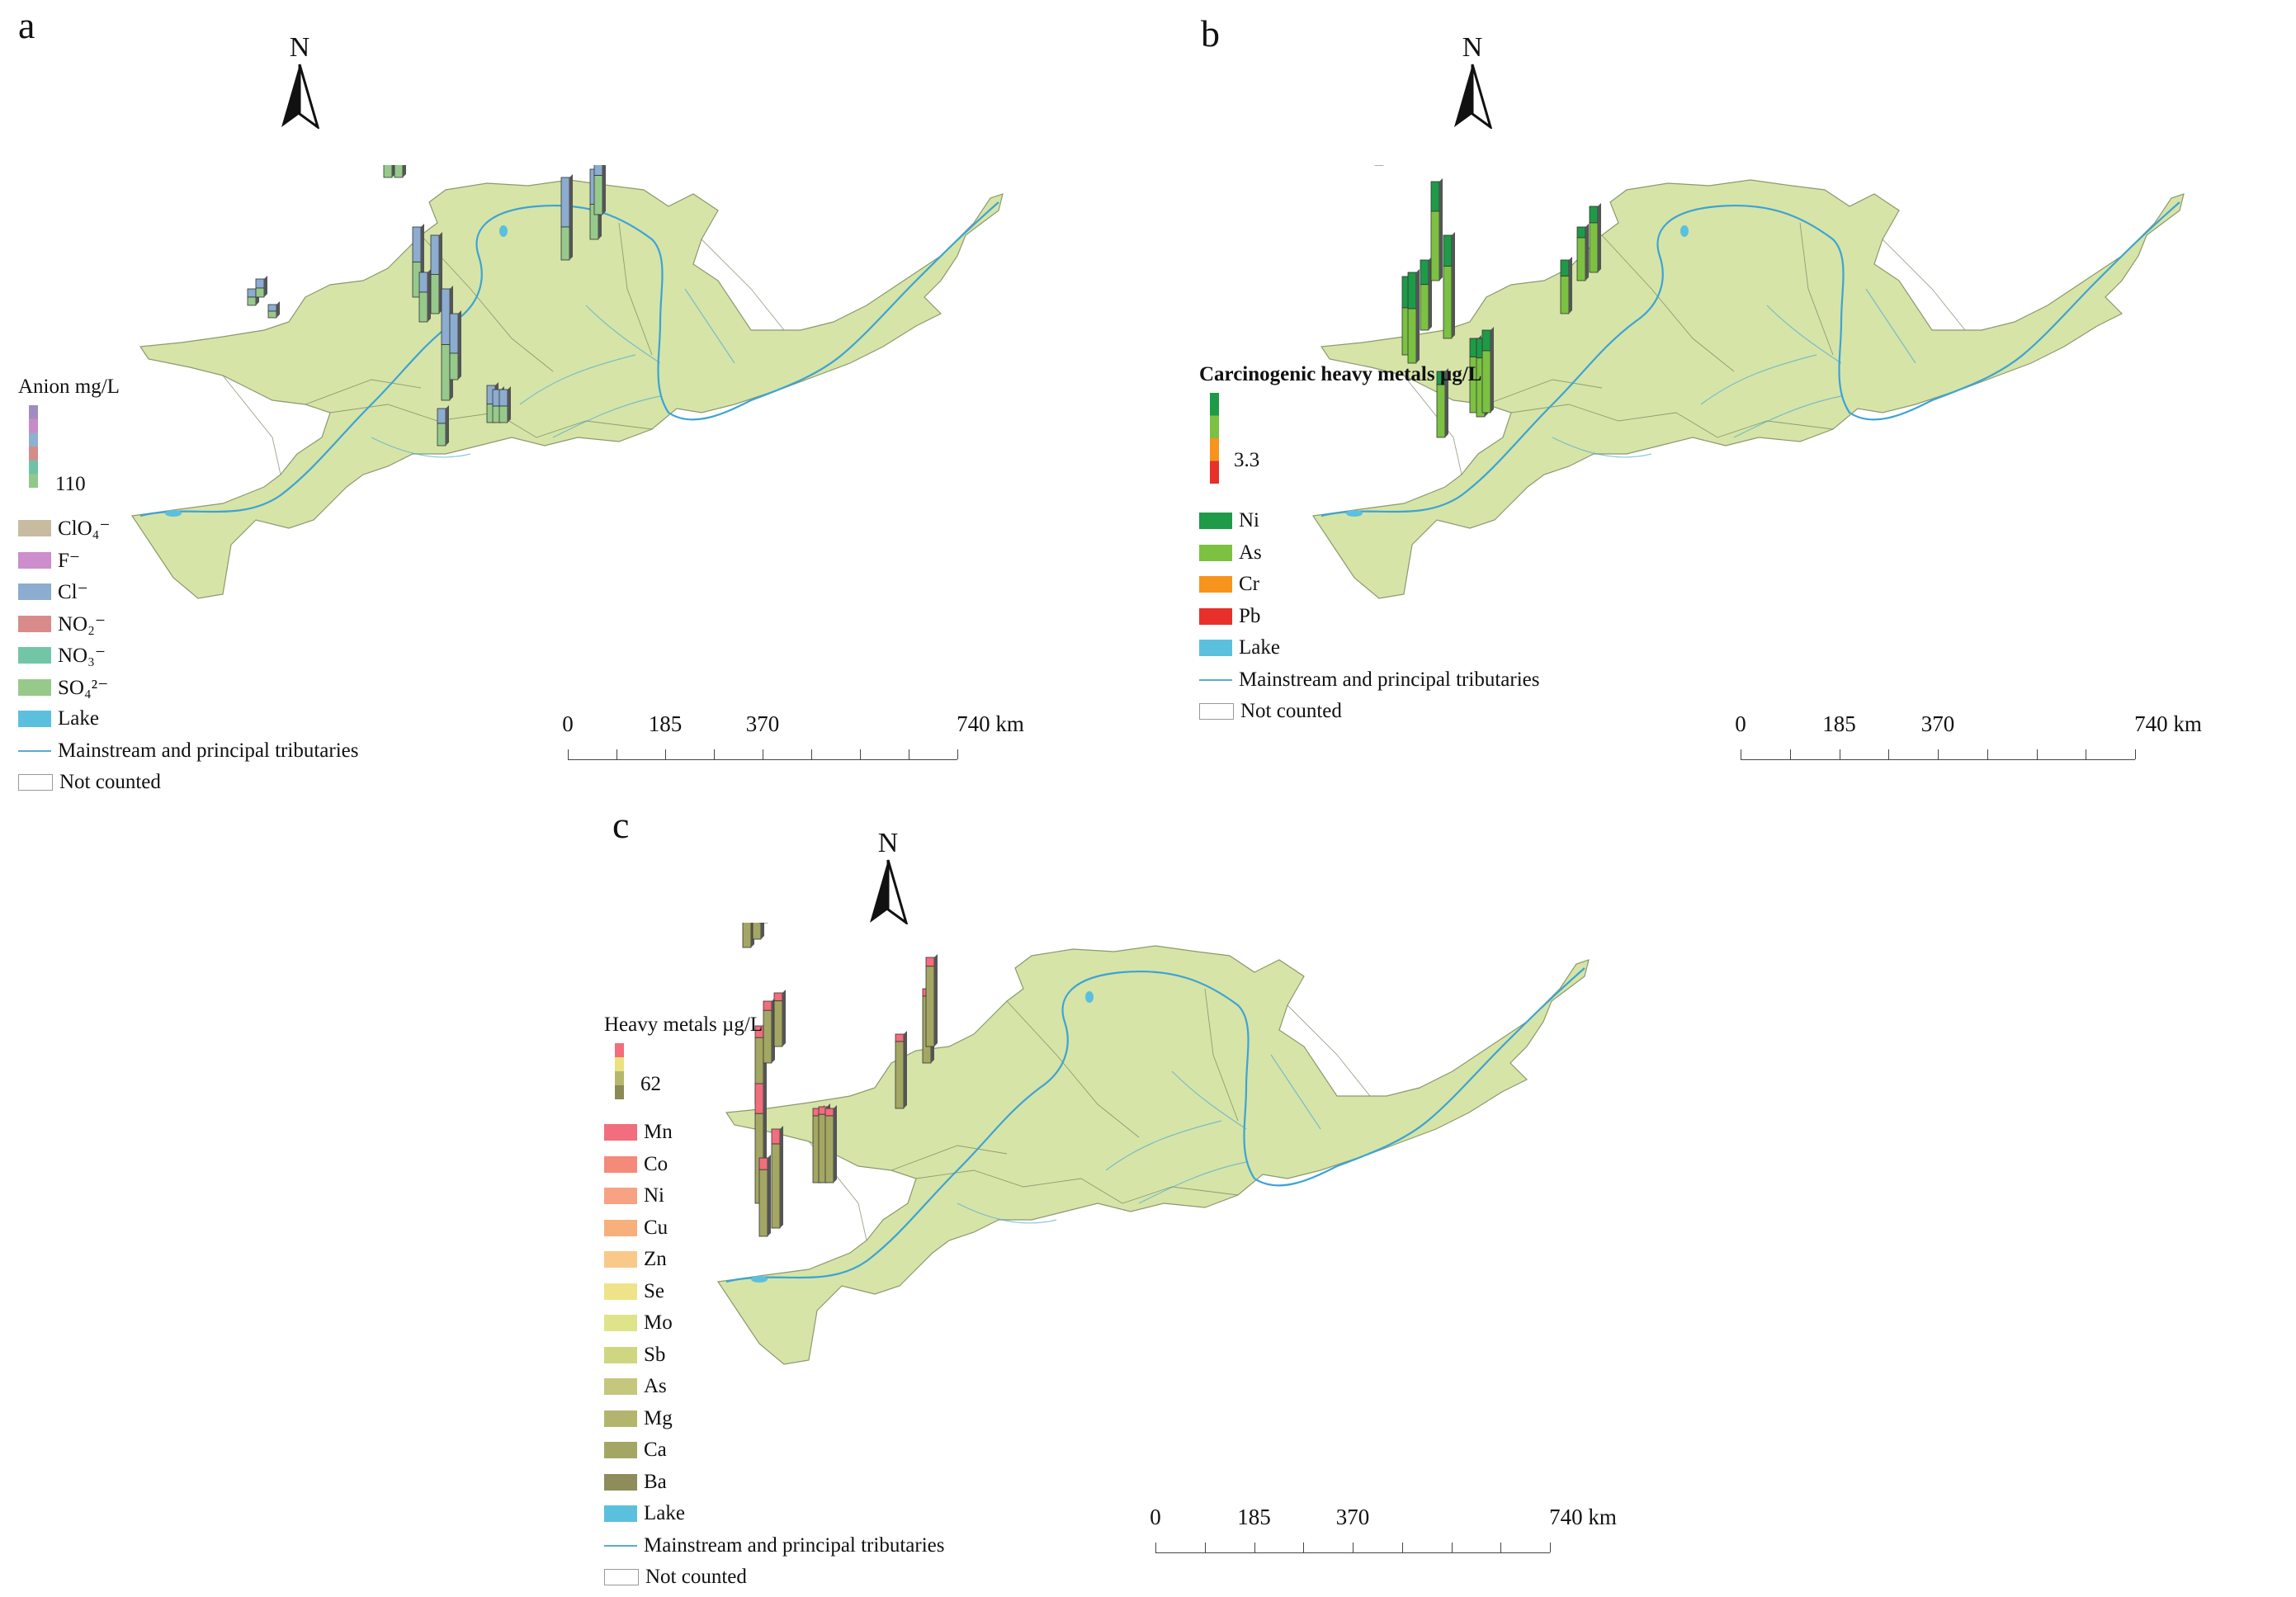 The image size is (2296, 1597). What do you see at coordinates (819, 1450) in the screenshot?
I see `legend-item: Ca` at bounding box center [819, 1450].